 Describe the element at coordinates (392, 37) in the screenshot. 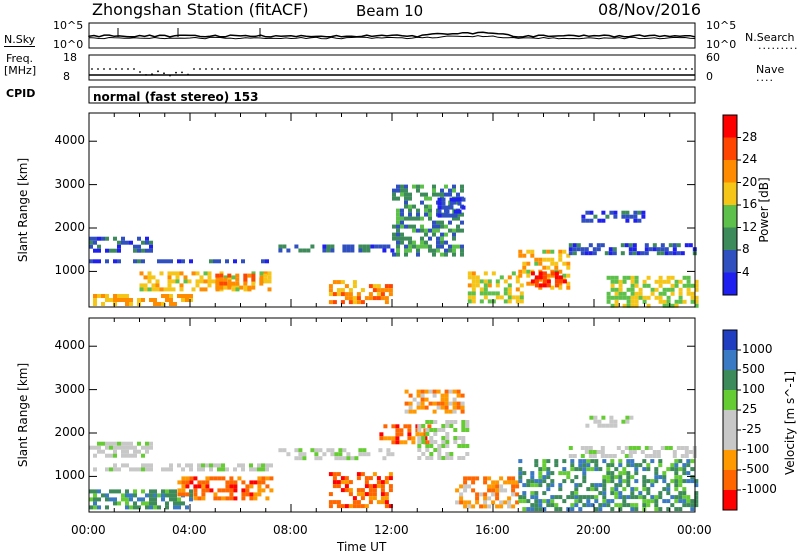

I see `nsearch-trace` at that location.